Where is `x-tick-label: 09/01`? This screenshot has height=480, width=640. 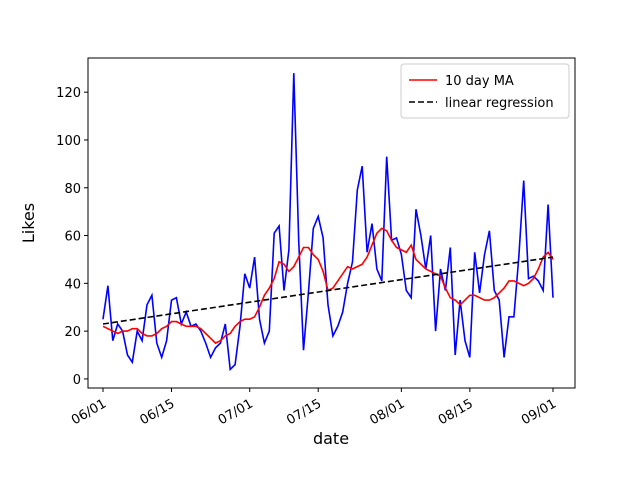 x-tick-label: 09/01 is located at coordinates (539, 412).